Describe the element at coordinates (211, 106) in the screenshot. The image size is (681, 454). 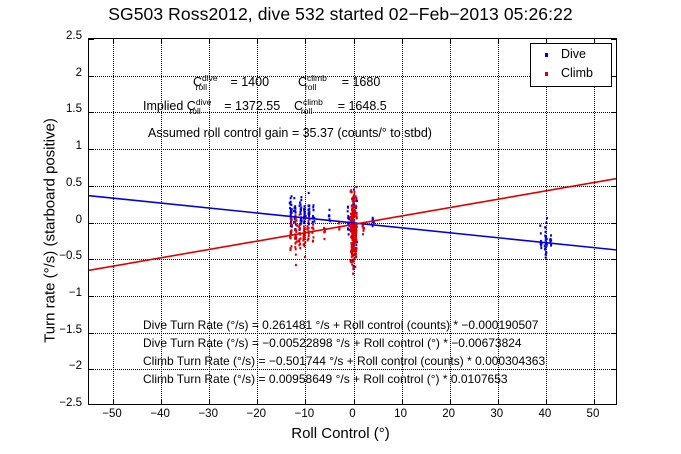
I see `annotation-implied-dive: Implied Cdiveroll = 1372.55` at that location.